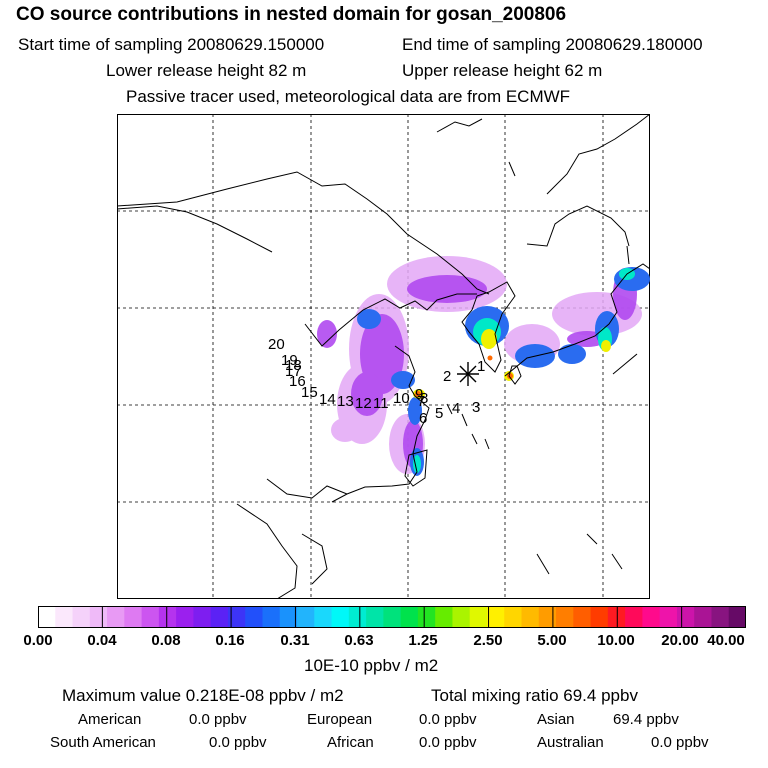 This screenshot has height=768, width=768. Describe the element at coordinates (203, 695) in the screenshot. I see `maximum-value: Maximum value 0.218E-08 ppbv / m2` at that location.